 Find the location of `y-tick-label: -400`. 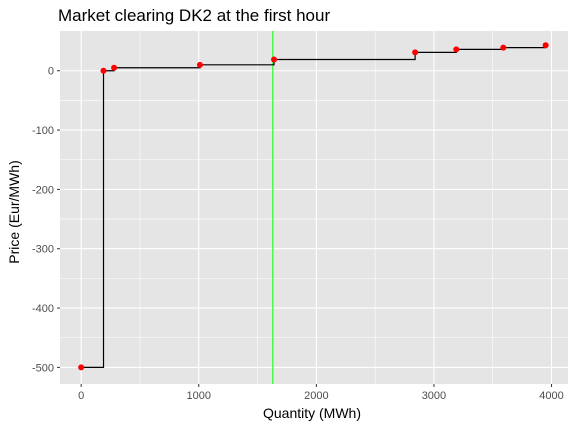

y-tick-label: -400 is located at coordinates (43, 309).